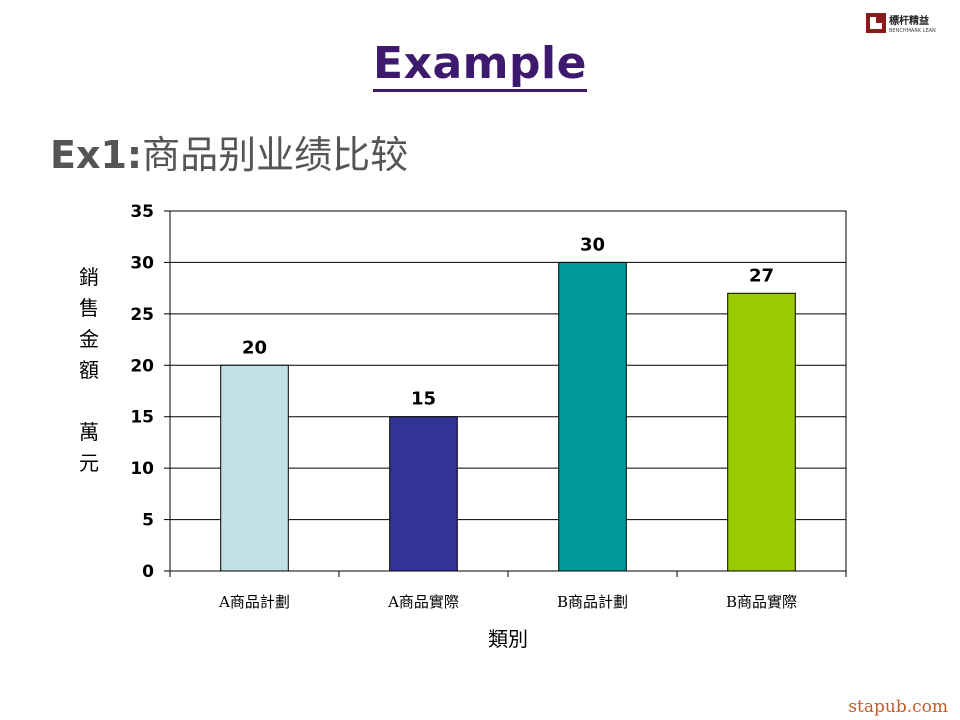 This screenshot has height=720, width=960. Describe the element at coordinates (142, 366) in the screenshot. I see `y-tick-label: 20` at that location.